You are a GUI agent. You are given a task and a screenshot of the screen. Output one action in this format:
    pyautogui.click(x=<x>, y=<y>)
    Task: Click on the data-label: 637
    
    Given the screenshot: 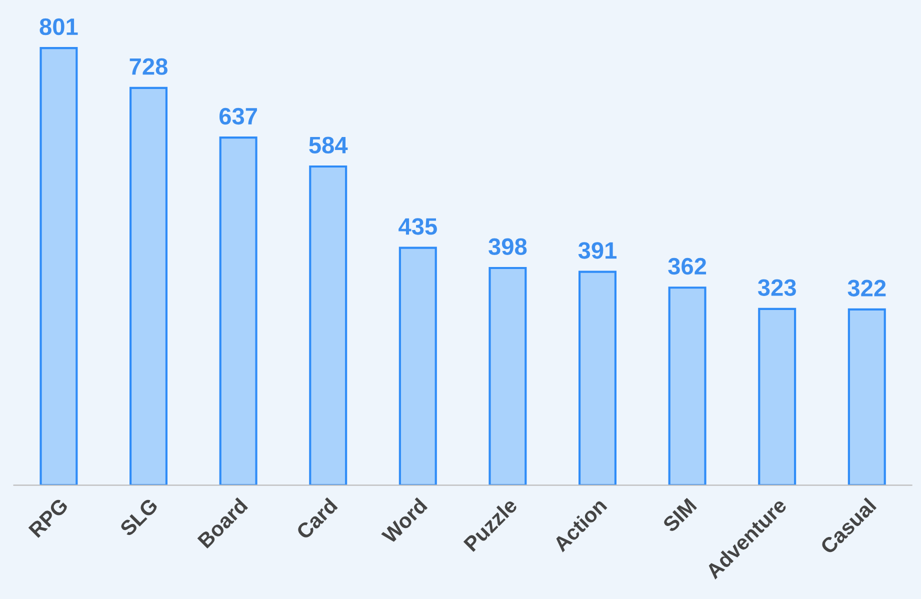 What is the action you would take?
    pyautogui.click(x=238, y=116)
    